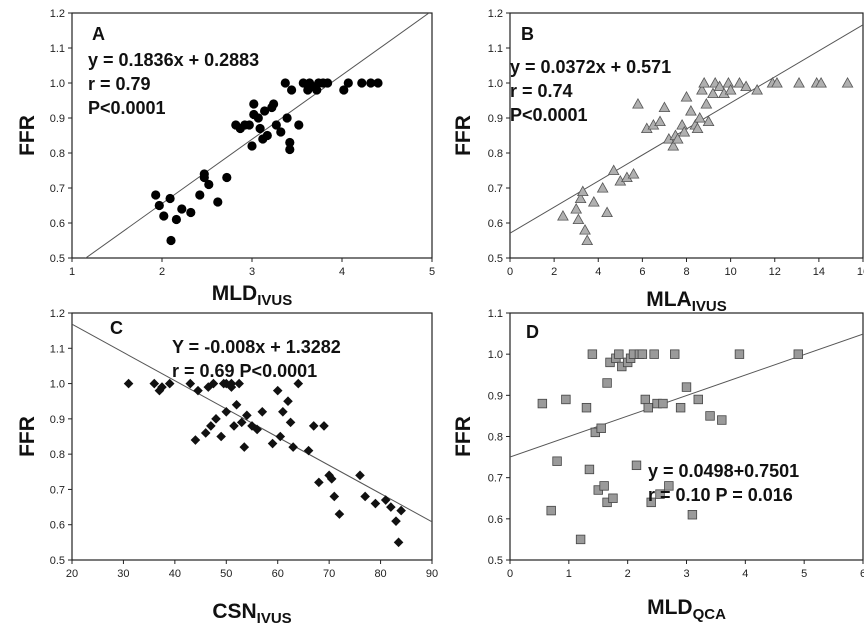 The height and width of the screenshot is (634, 864). I want to click on x-tick-label: 80, so click(380, 574).